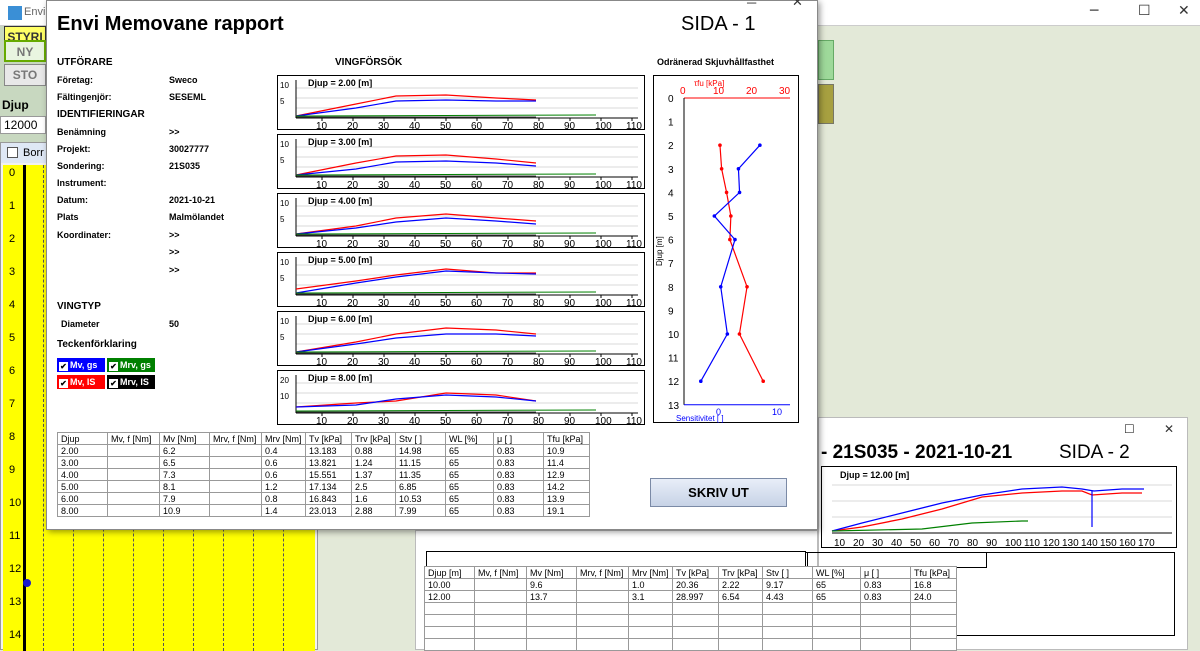 This screenshot has height=651, width=1200. Describe the element at coordinates (23, 125) in the screenshot. I see `djup-field: 12000` at that location.